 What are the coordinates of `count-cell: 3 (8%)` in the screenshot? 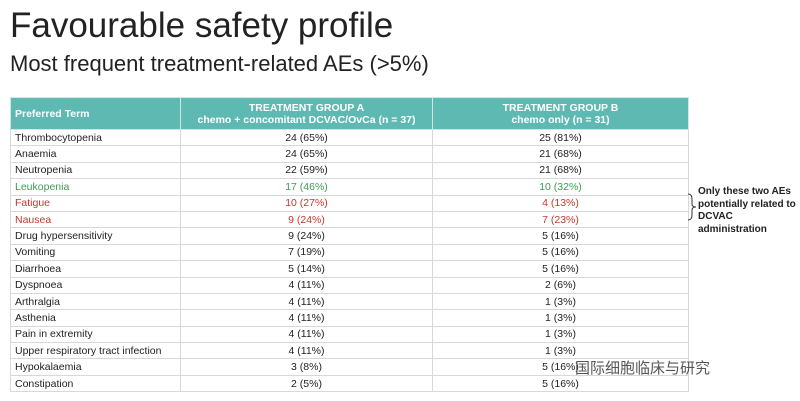 It's located at (306, 367).